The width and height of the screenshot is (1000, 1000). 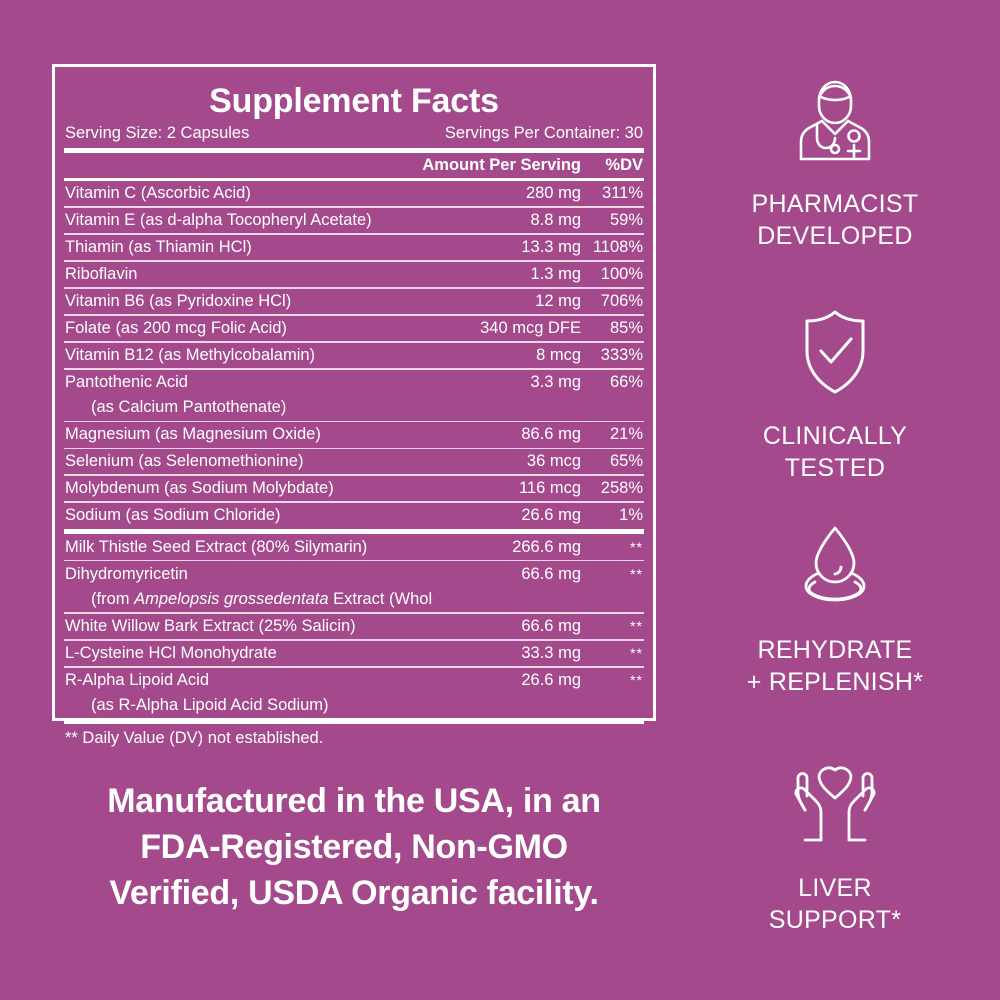 What do you see at coordinates (626, 381) in the screenshot?
I see `nutrient-daily-value: 66%` at bounding box center [626, 381].